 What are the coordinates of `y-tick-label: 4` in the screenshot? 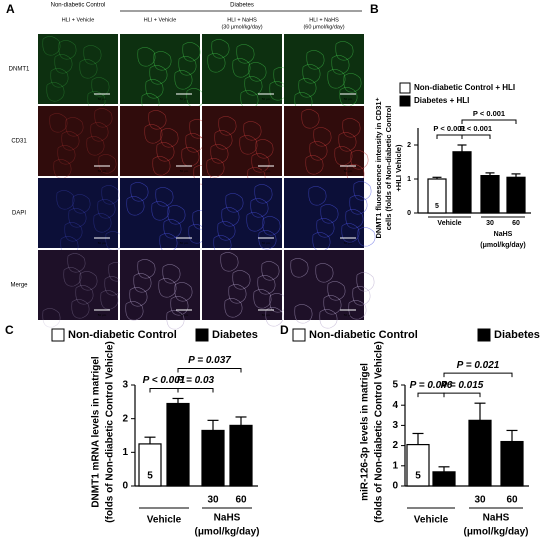 It's located at (395, 405).